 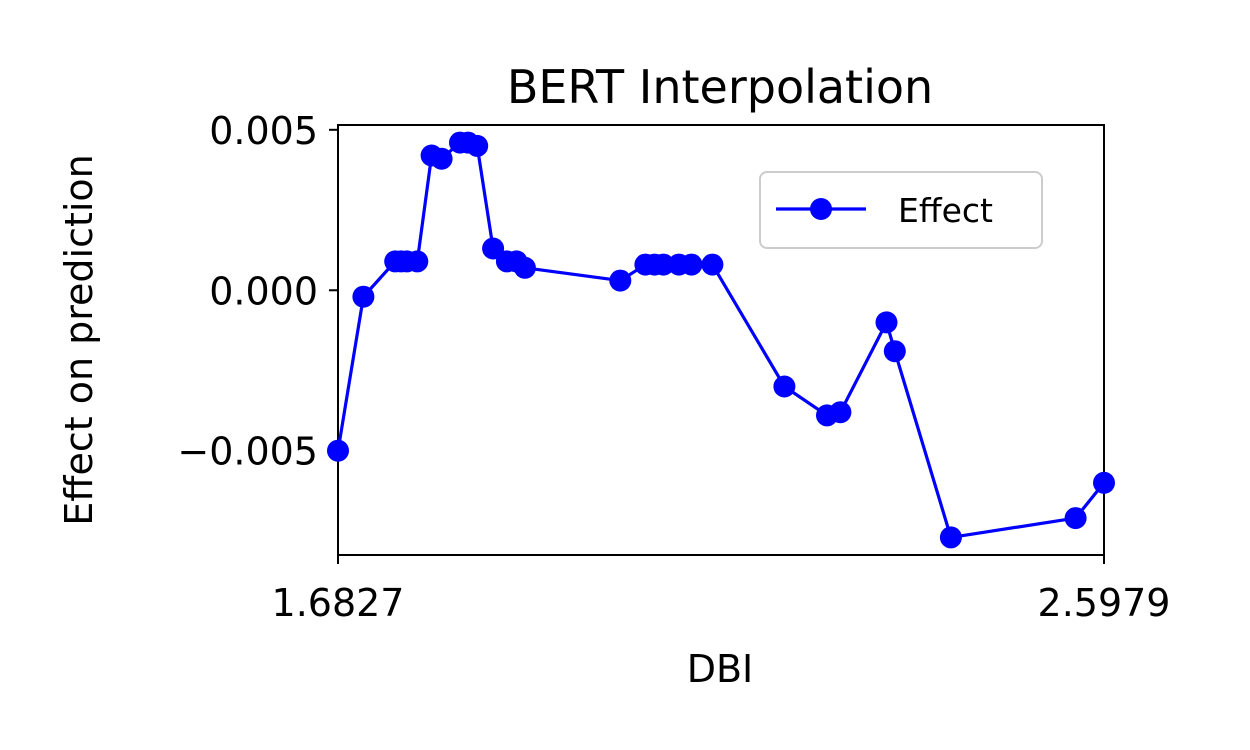 I want to click on legend-label: Effect, so click(x=945, y=210).